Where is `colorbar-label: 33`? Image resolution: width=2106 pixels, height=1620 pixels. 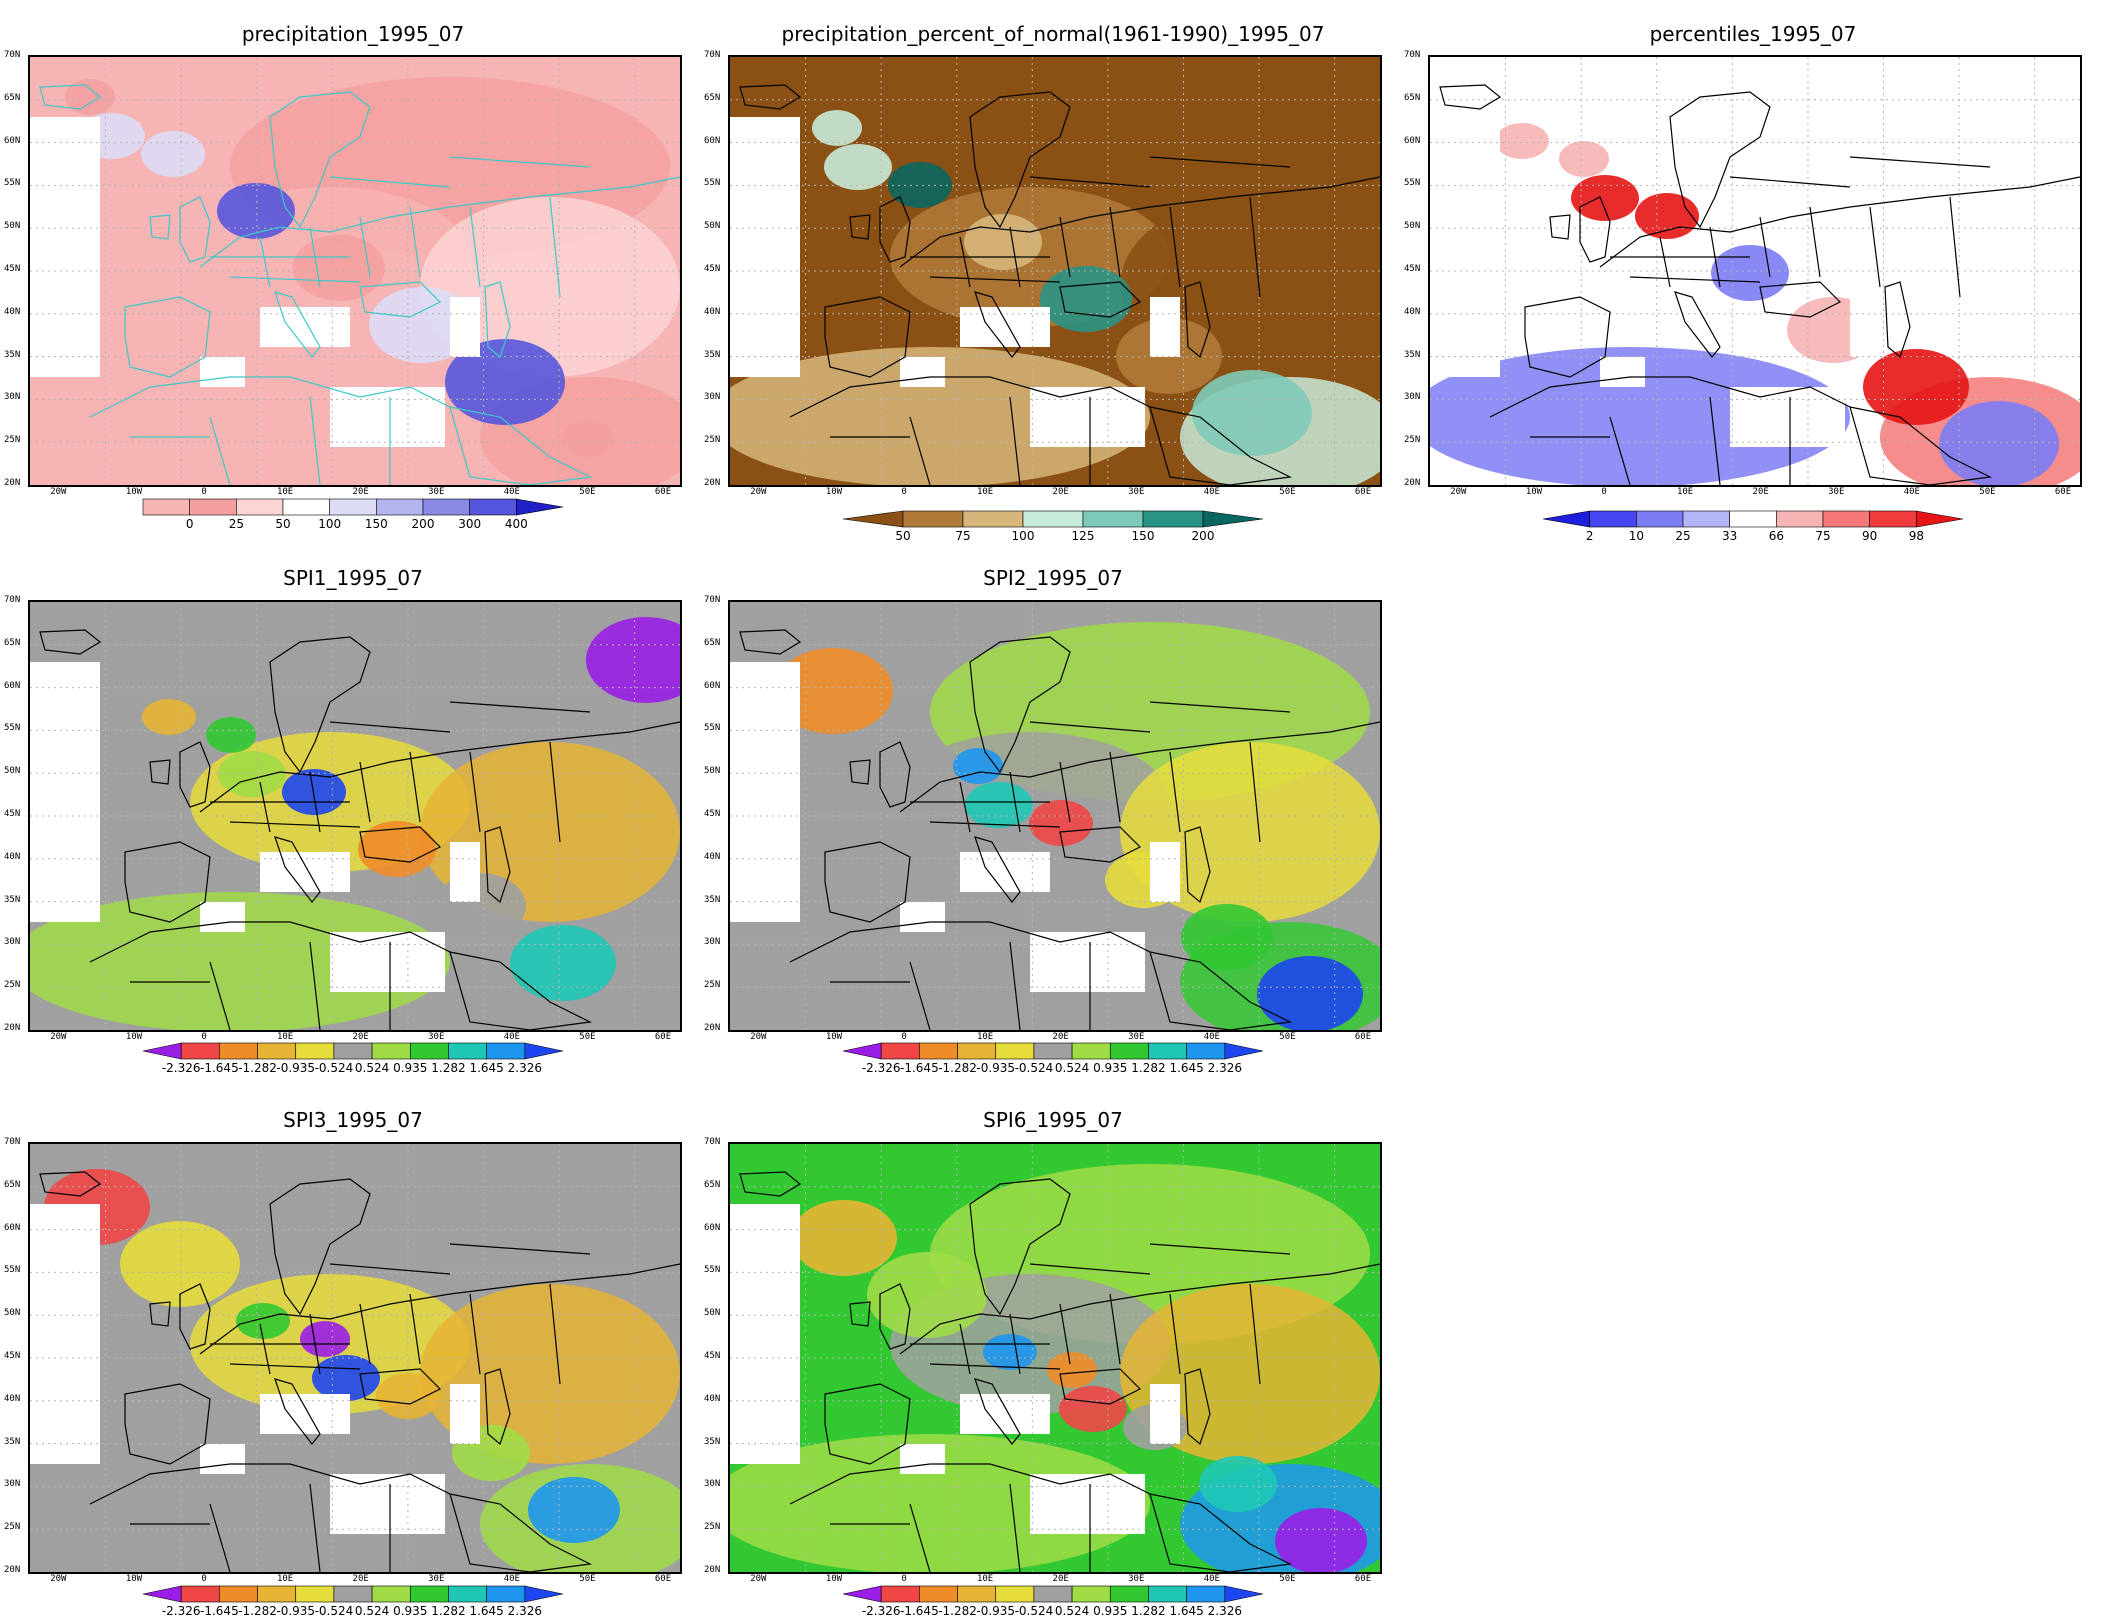
colorbar-label: 33 is located at coordinates (1730, 536).